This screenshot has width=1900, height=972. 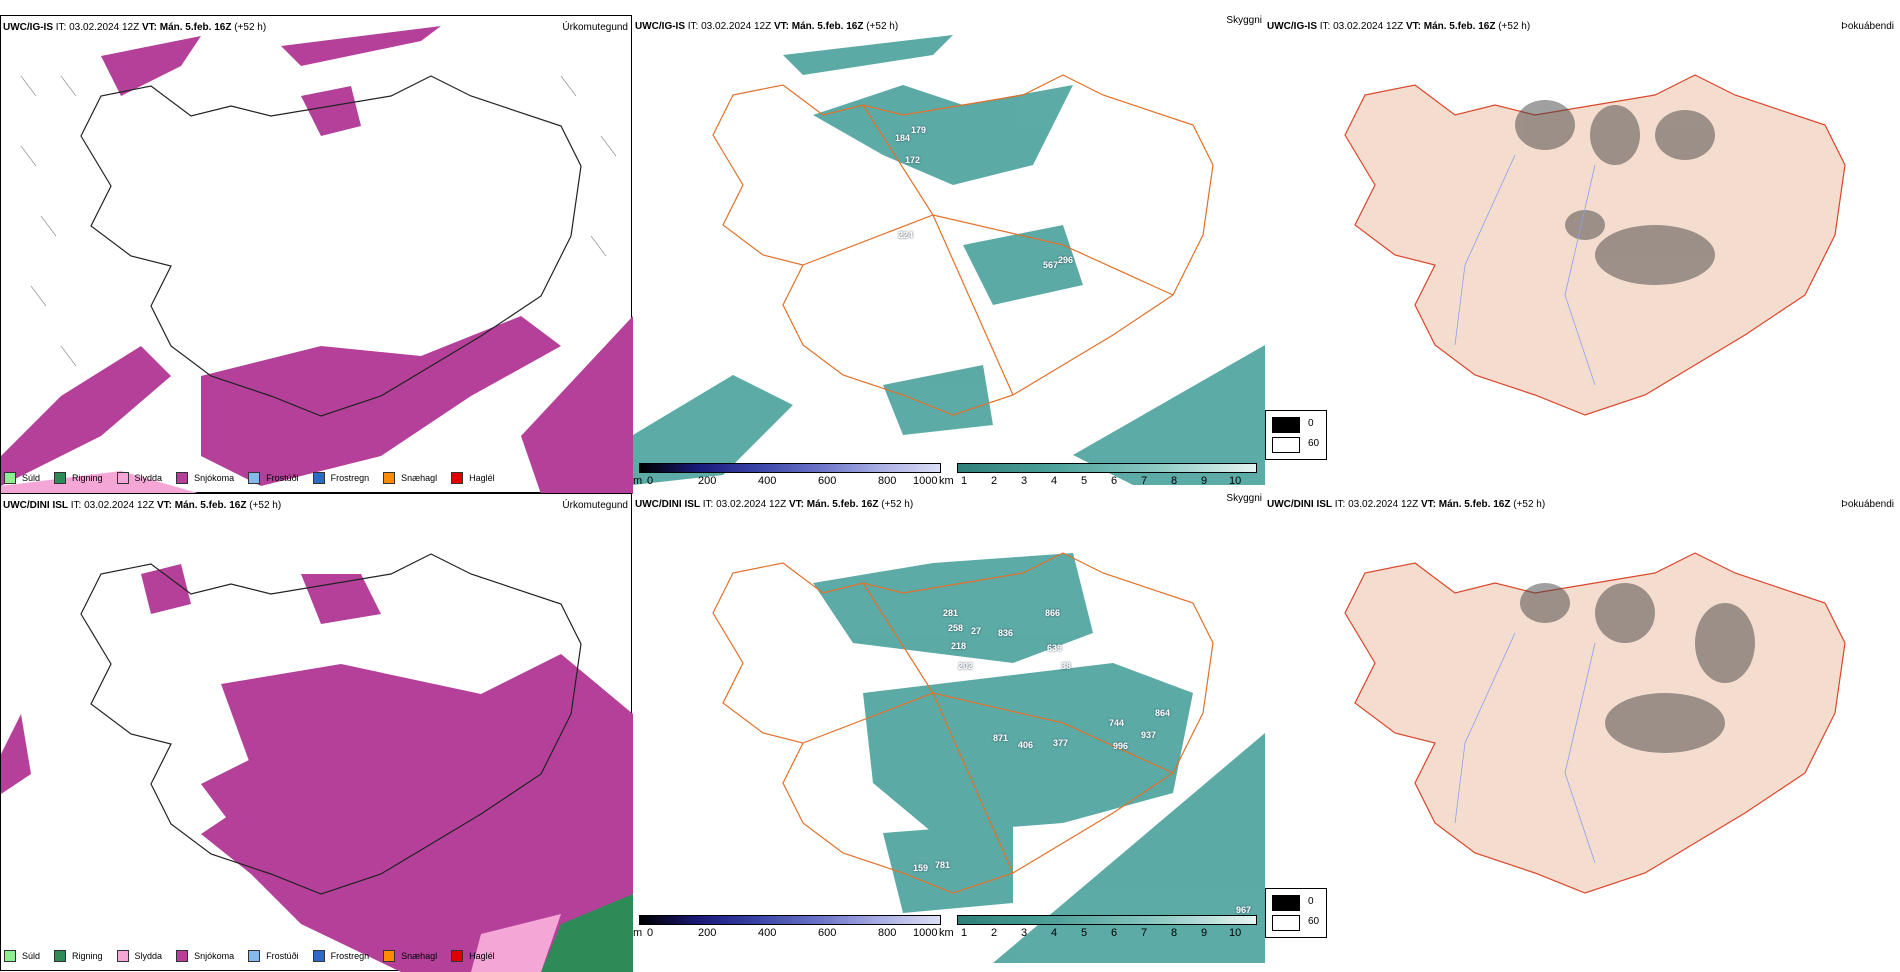 What do you see at coordinates (959, 646) in the screenshot?
I see `ceiling-value: 218` at bounding box center [959, 646].